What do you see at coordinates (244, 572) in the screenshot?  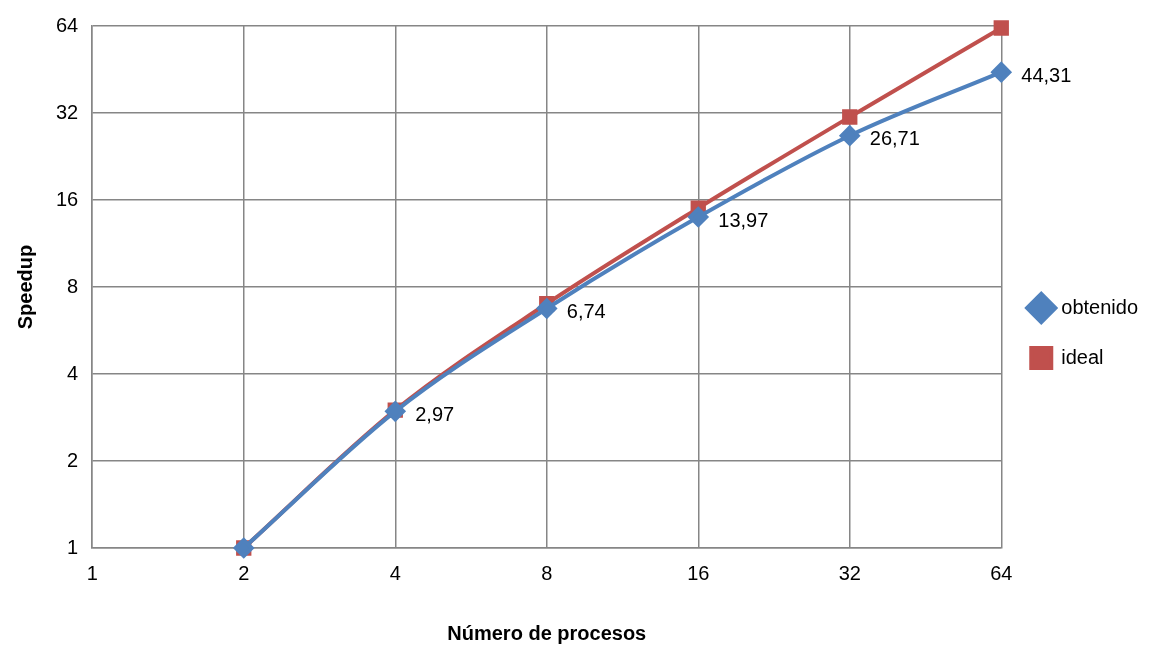 I see `x-tick-label: 2` at bounding box center [244, 572].